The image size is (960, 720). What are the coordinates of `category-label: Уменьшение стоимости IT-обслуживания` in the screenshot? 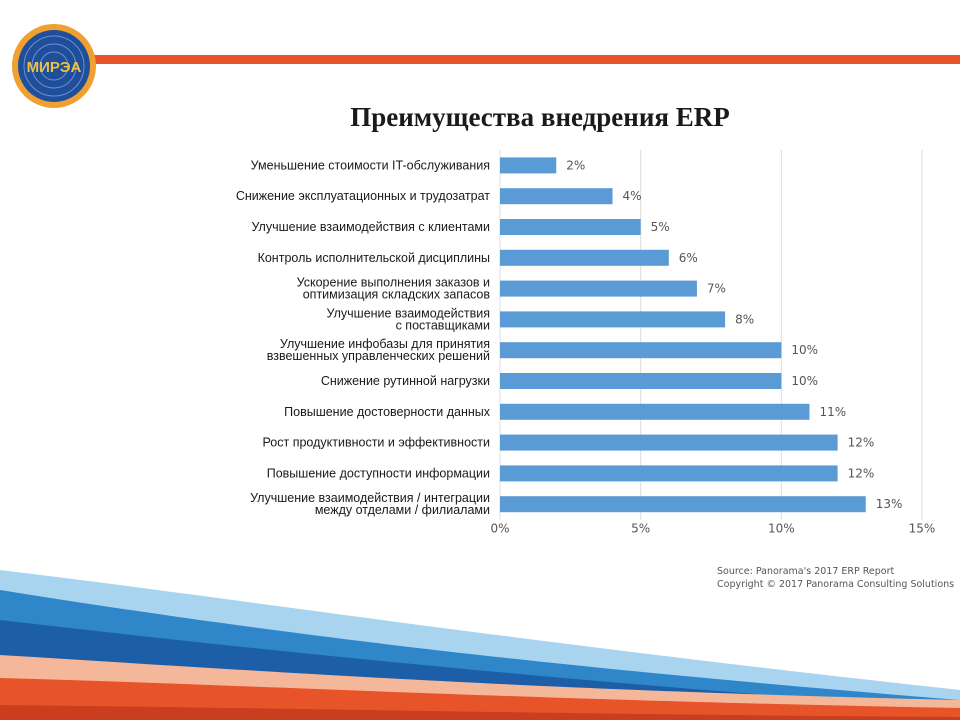 It's located at (370, 165).